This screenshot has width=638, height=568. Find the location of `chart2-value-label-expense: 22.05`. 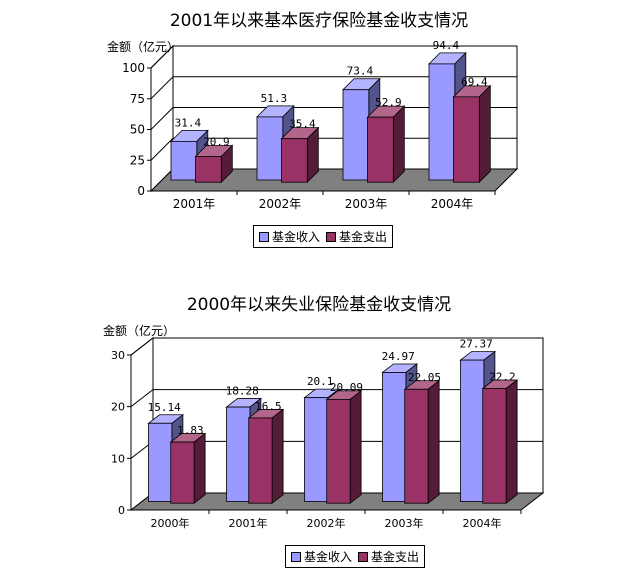

chart2-value-label-expense: 22.05 is located at coordinates (424, 377).